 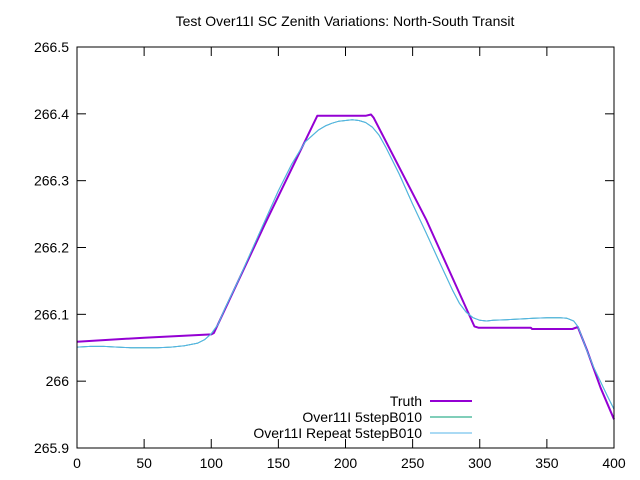 I want to click on x-tick-label: 150, so click(x=279, y=463).